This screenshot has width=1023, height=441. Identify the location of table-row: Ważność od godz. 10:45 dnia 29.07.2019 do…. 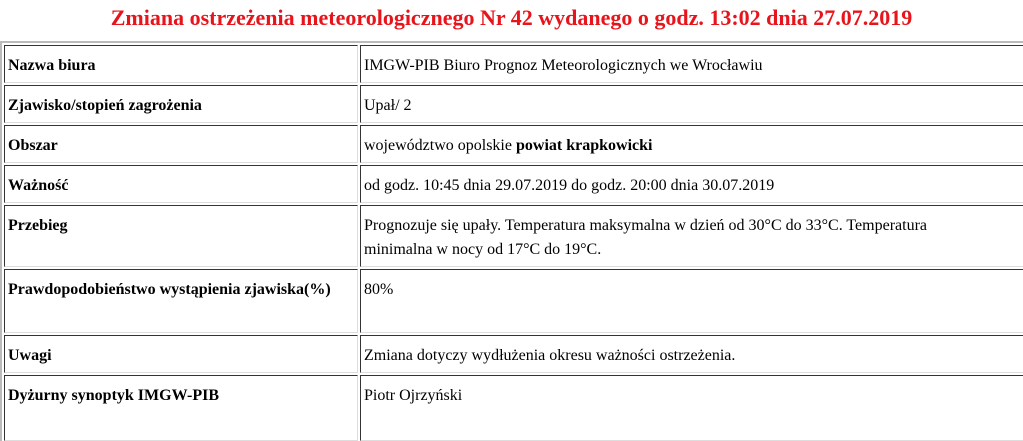
(513, 184).